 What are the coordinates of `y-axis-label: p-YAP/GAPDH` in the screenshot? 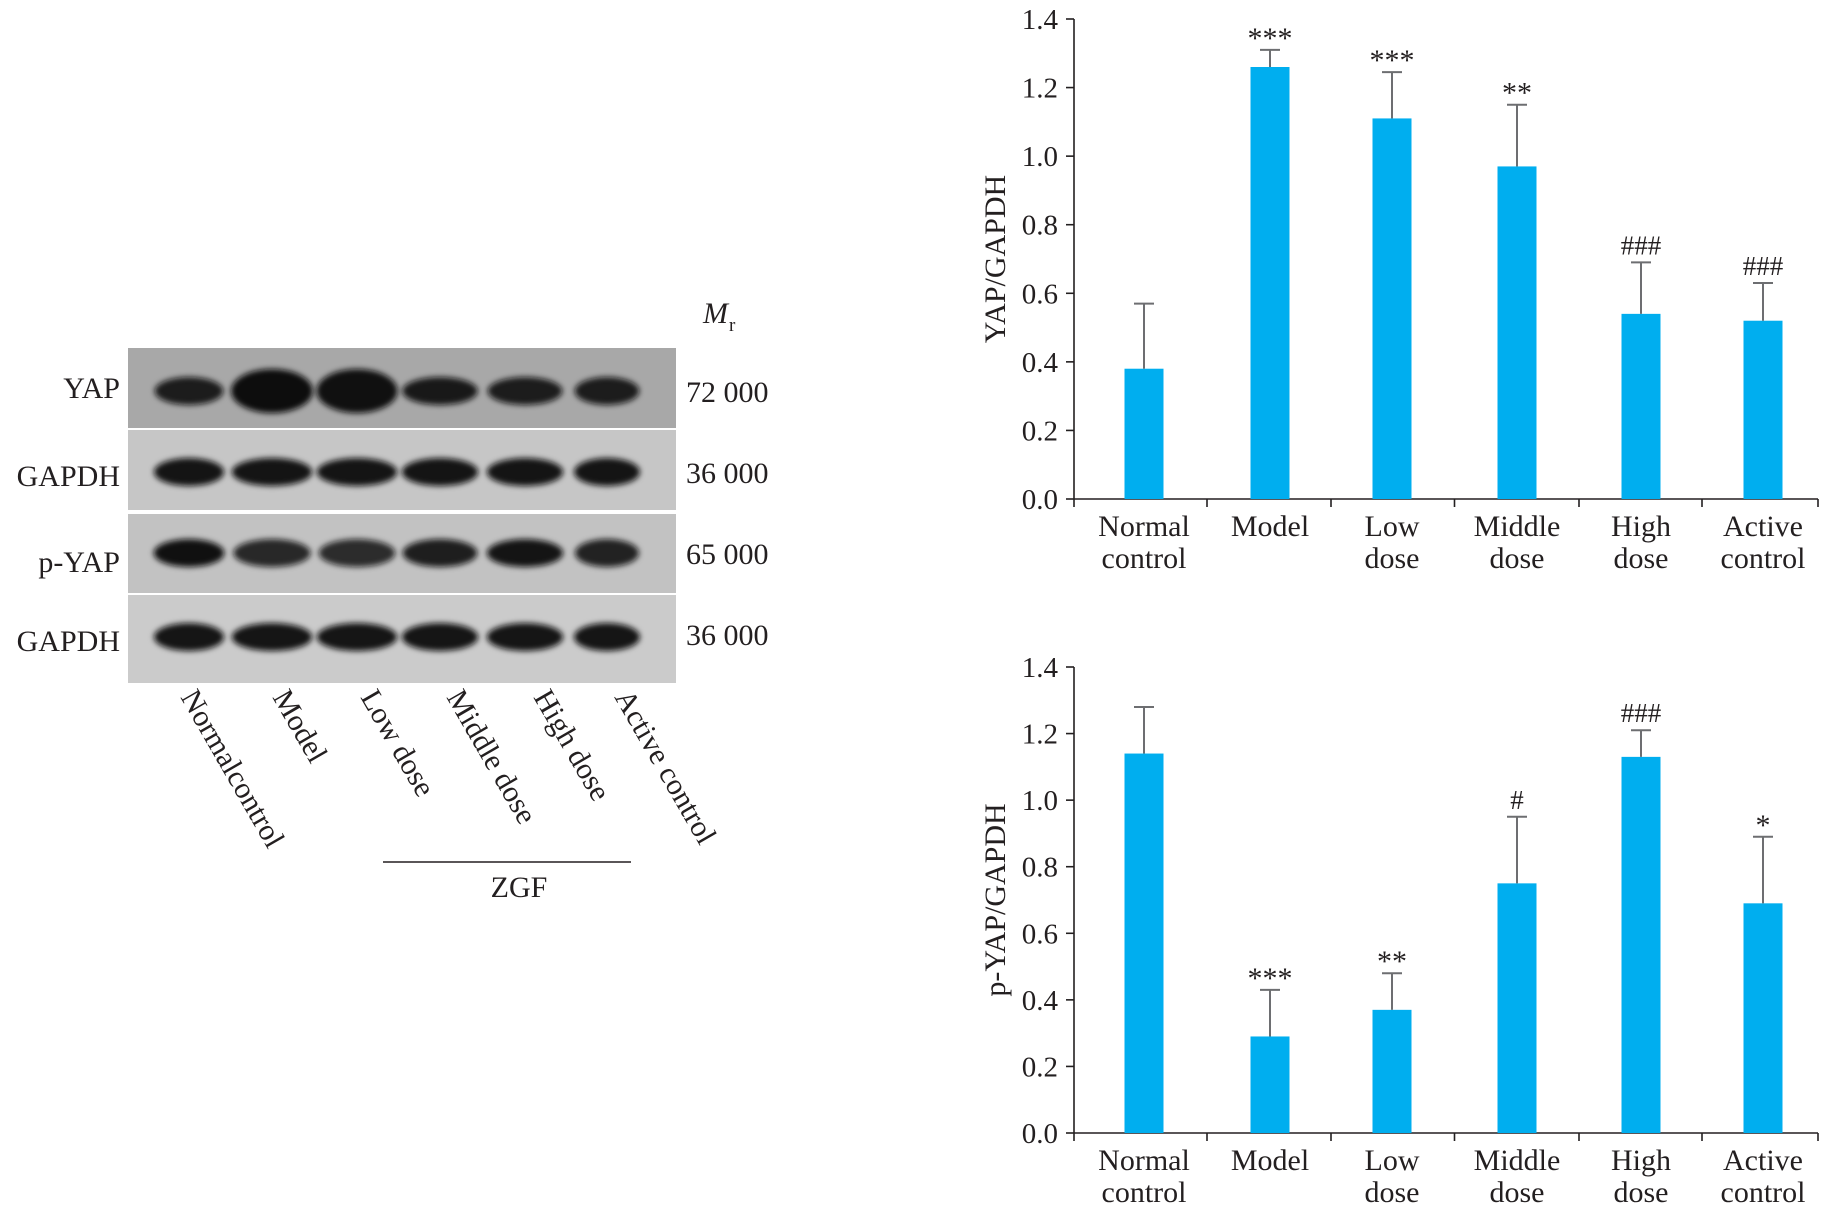 It's located at (995, 899).